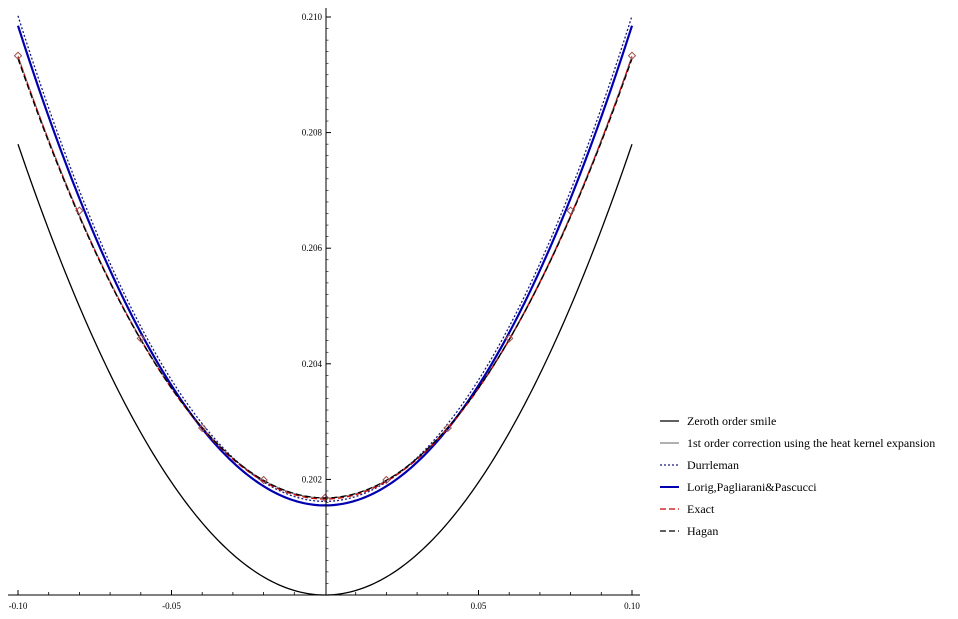 The height and width of the screenshot is (619, 958). I want to click on x-tick-label: -0.10, so click(18, 606).